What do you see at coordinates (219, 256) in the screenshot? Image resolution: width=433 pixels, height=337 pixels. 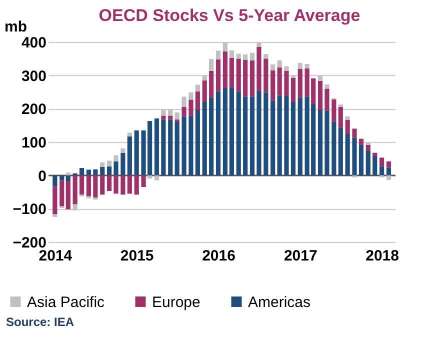 I see `x-tick-label: 2016` at bounding box center [219, 256].